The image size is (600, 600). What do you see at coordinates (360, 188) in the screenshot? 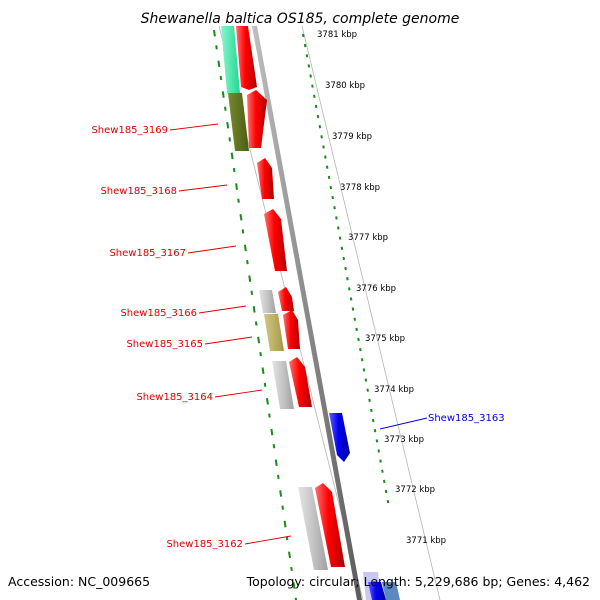
I see `kbp-label: 3778 kbp` at bounding box center [360, 188].